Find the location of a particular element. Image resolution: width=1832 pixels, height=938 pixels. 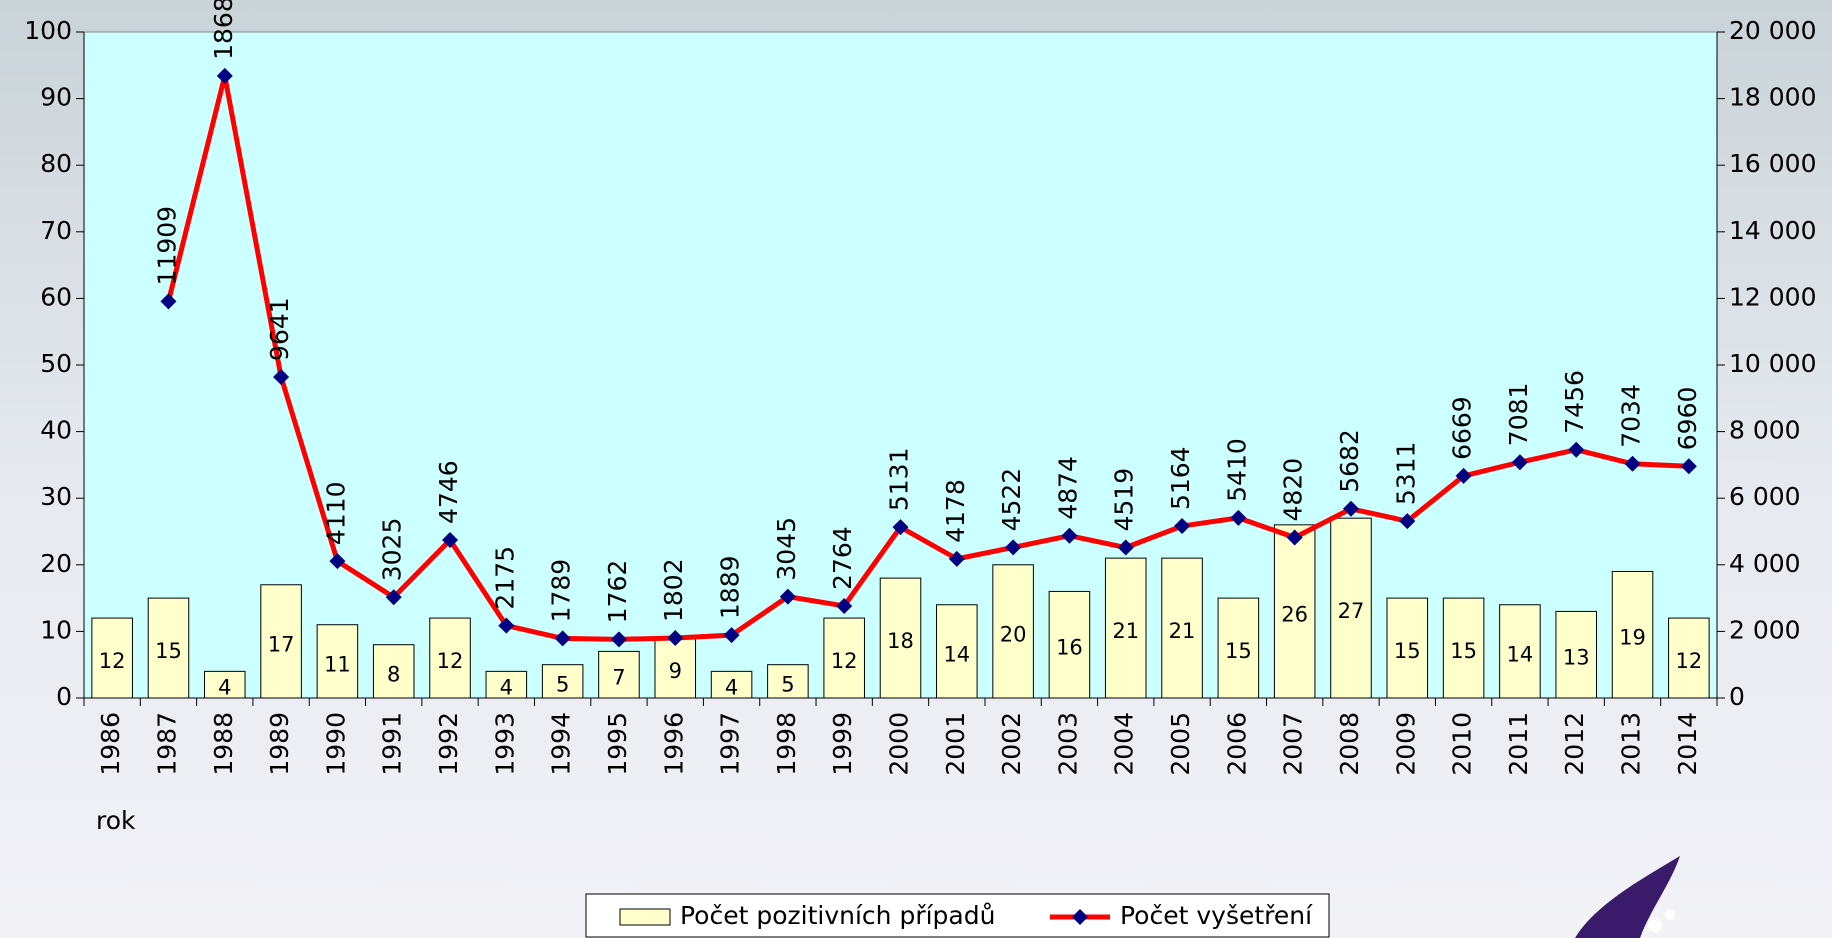

line-value-label: 4820 is located at coordinates (1293, 490).